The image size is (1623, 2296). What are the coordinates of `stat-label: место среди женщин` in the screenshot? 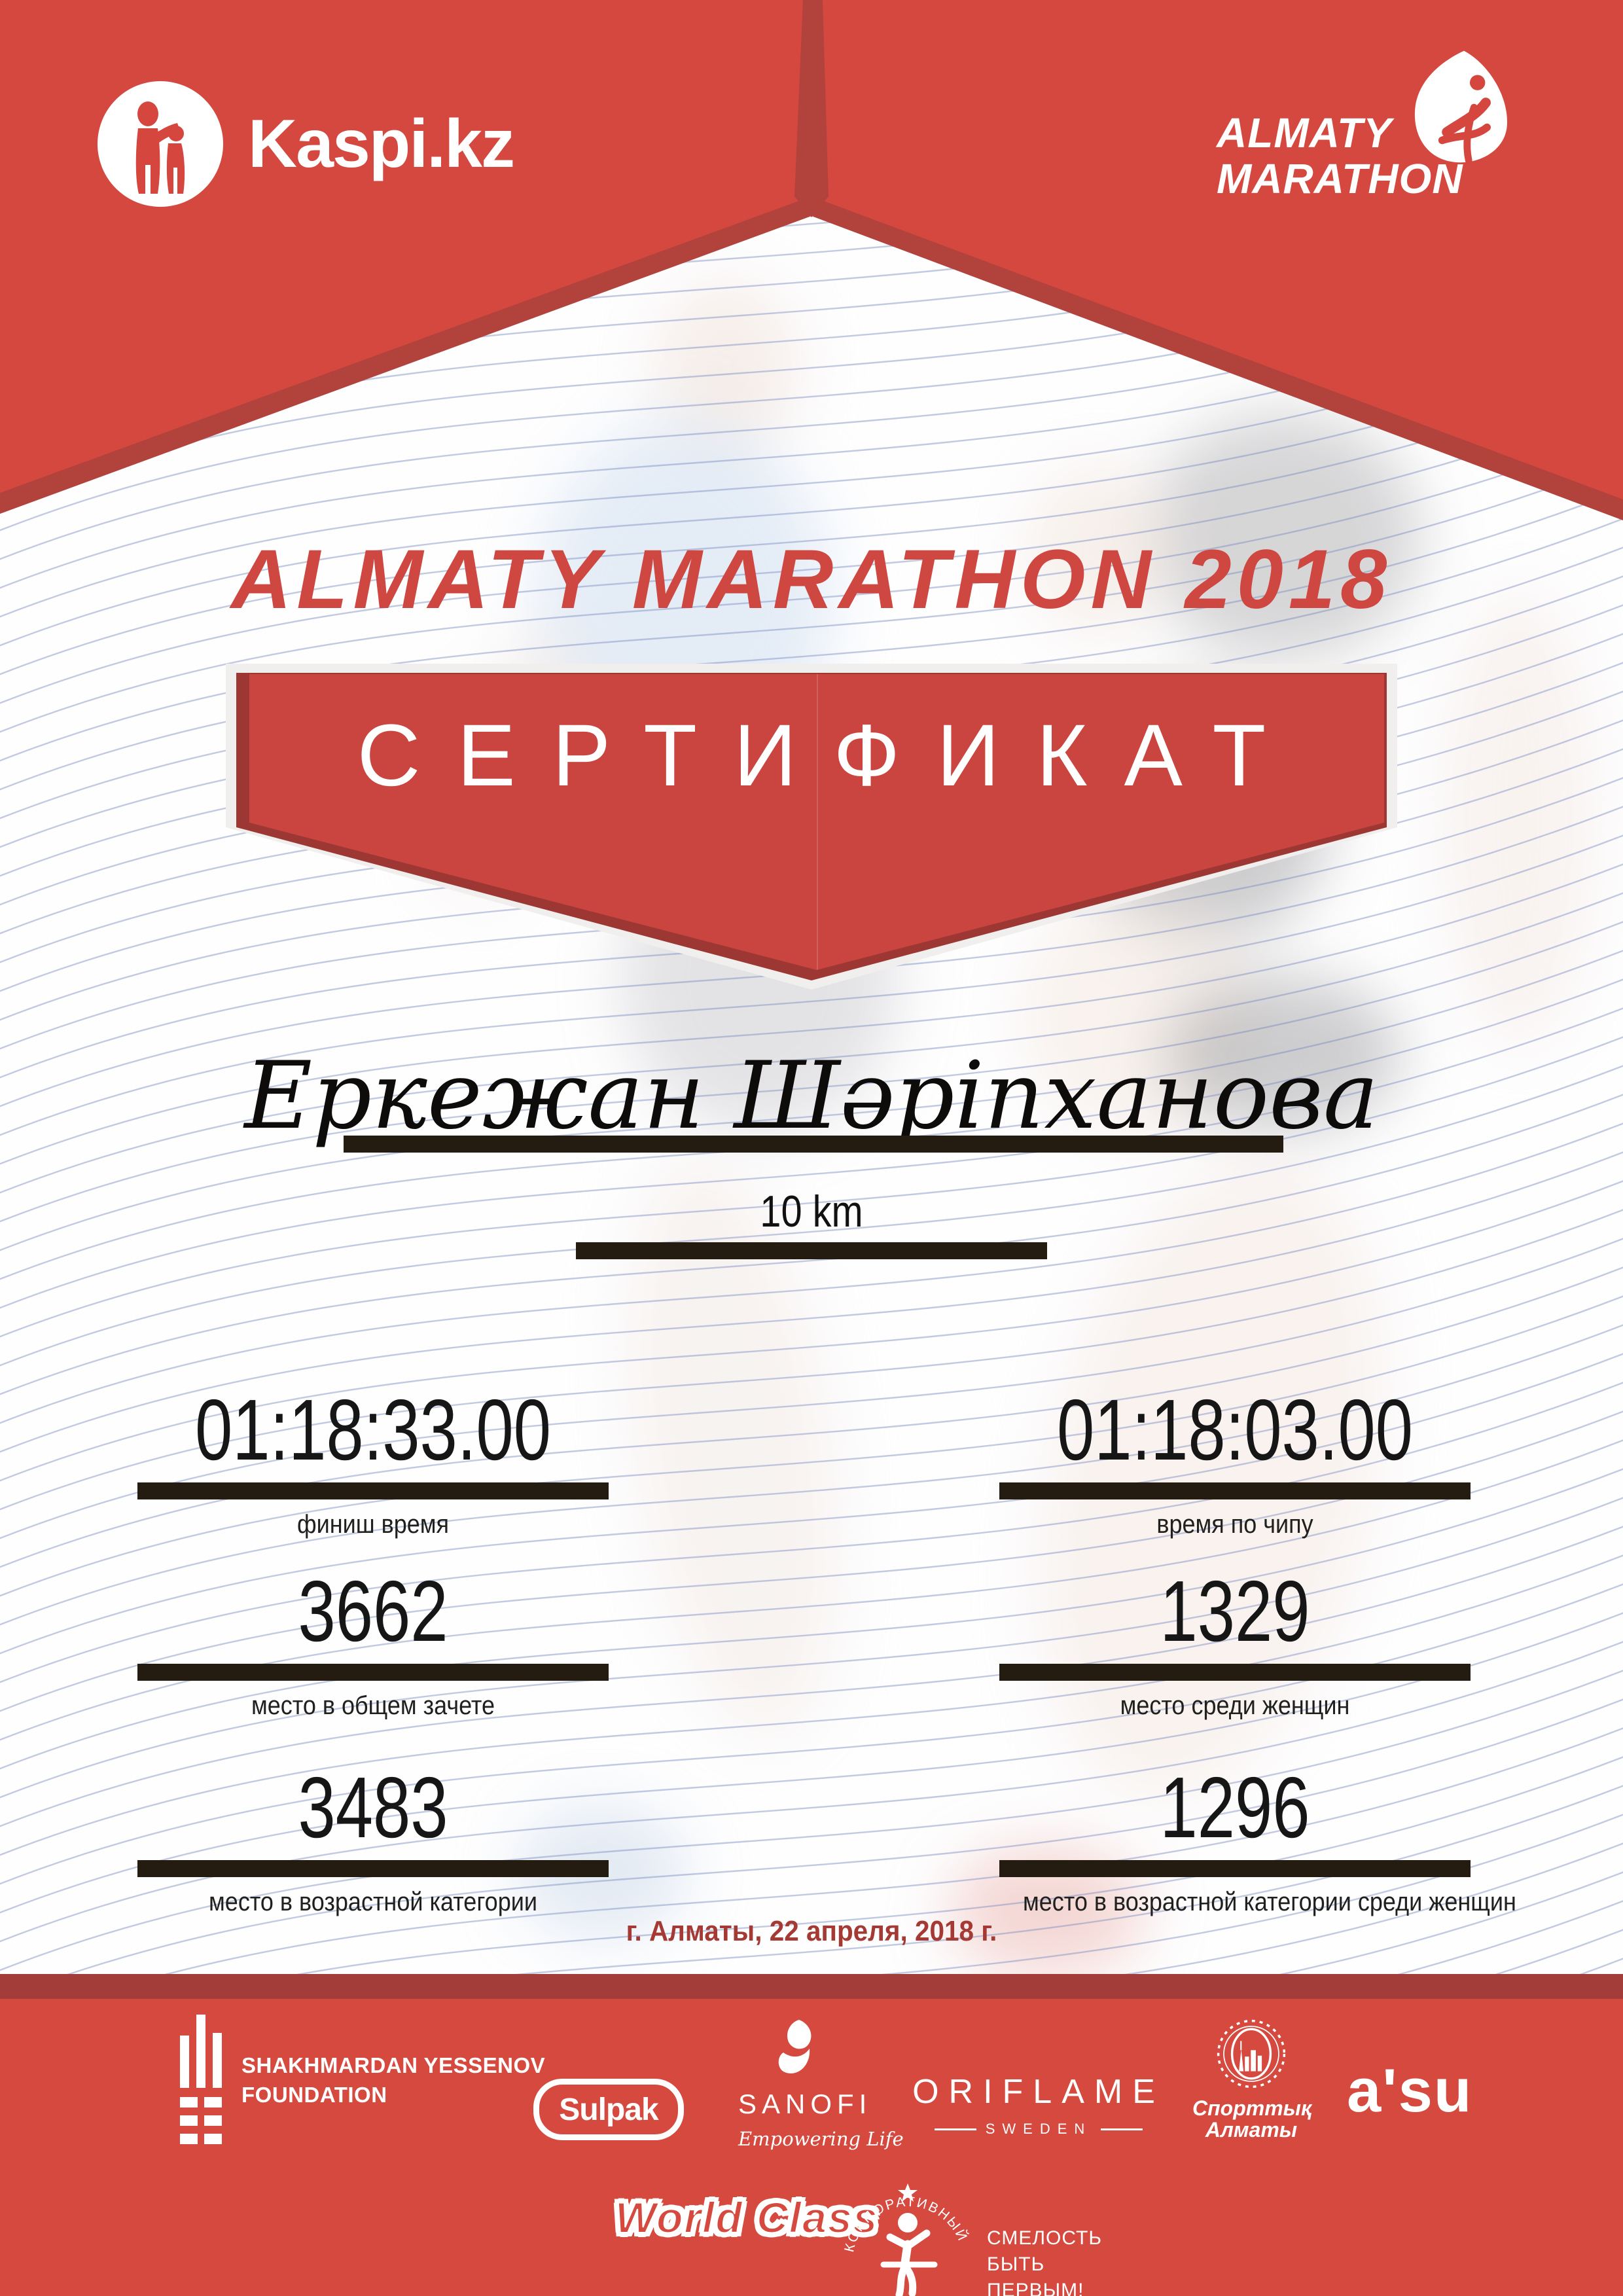 It's located at (1235, 1705).